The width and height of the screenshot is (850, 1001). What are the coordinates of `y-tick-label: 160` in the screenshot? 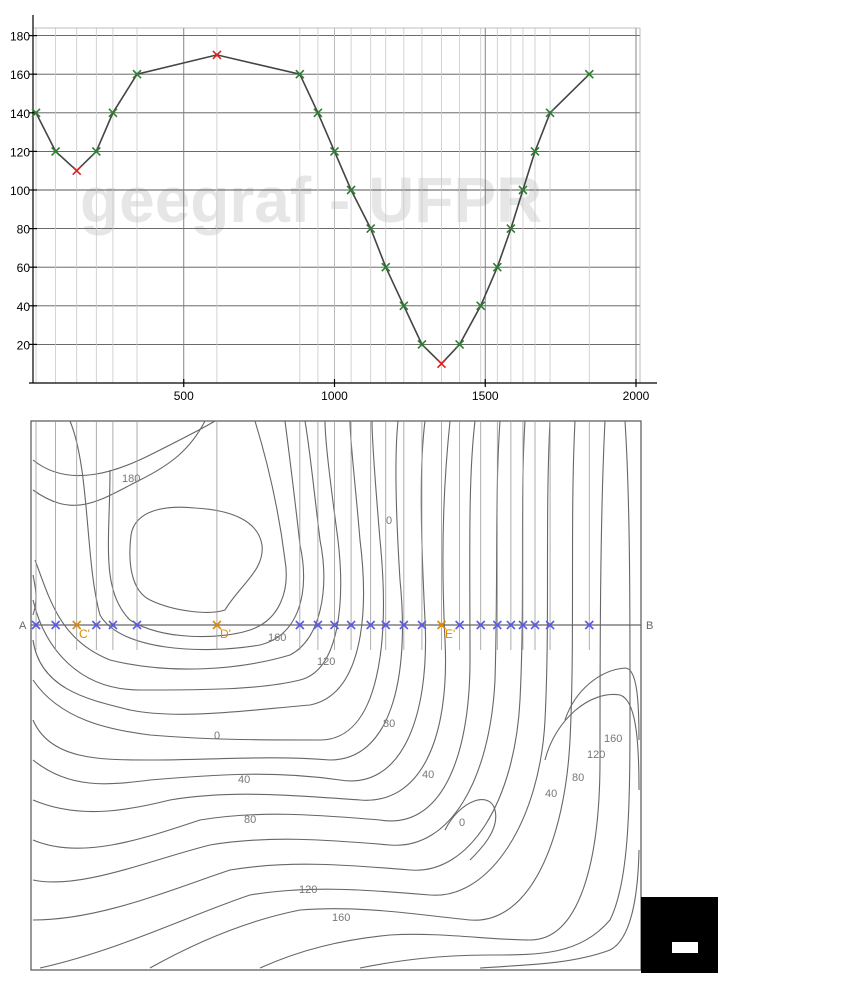 It's located at (20, 75).